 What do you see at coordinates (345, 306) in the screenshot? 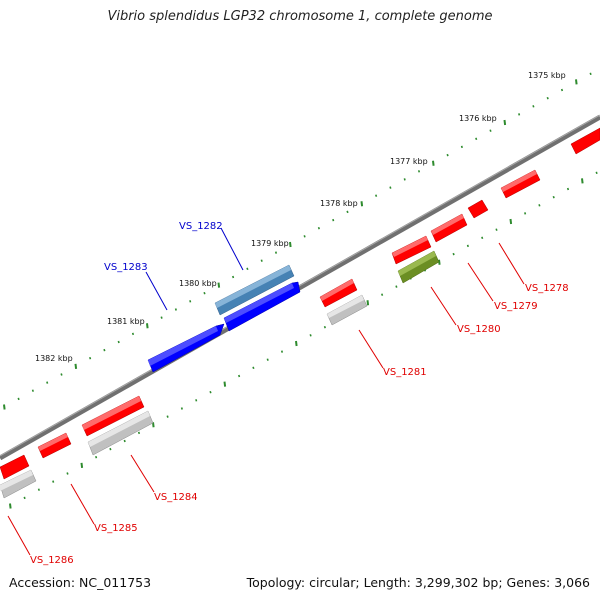
I see `gene-vs1281-highlight` at bounding box center [345, 306].